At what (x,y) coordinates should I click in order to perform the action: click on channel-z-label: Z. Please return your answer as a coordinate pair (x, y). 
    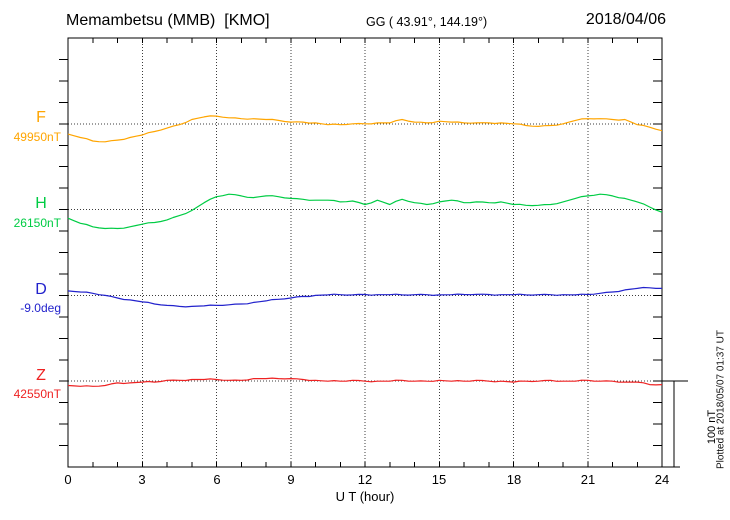
    Looking at the image, I should click on (41, 375).